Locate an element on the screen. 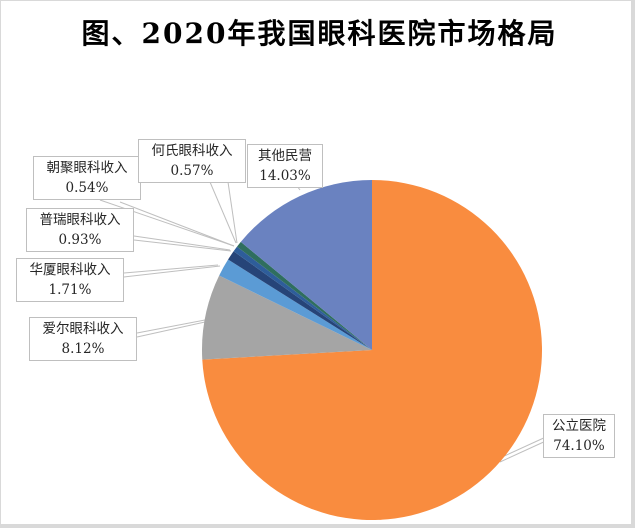 The image size is (639, 532). slice-aier is located at coordinates (287, 317).